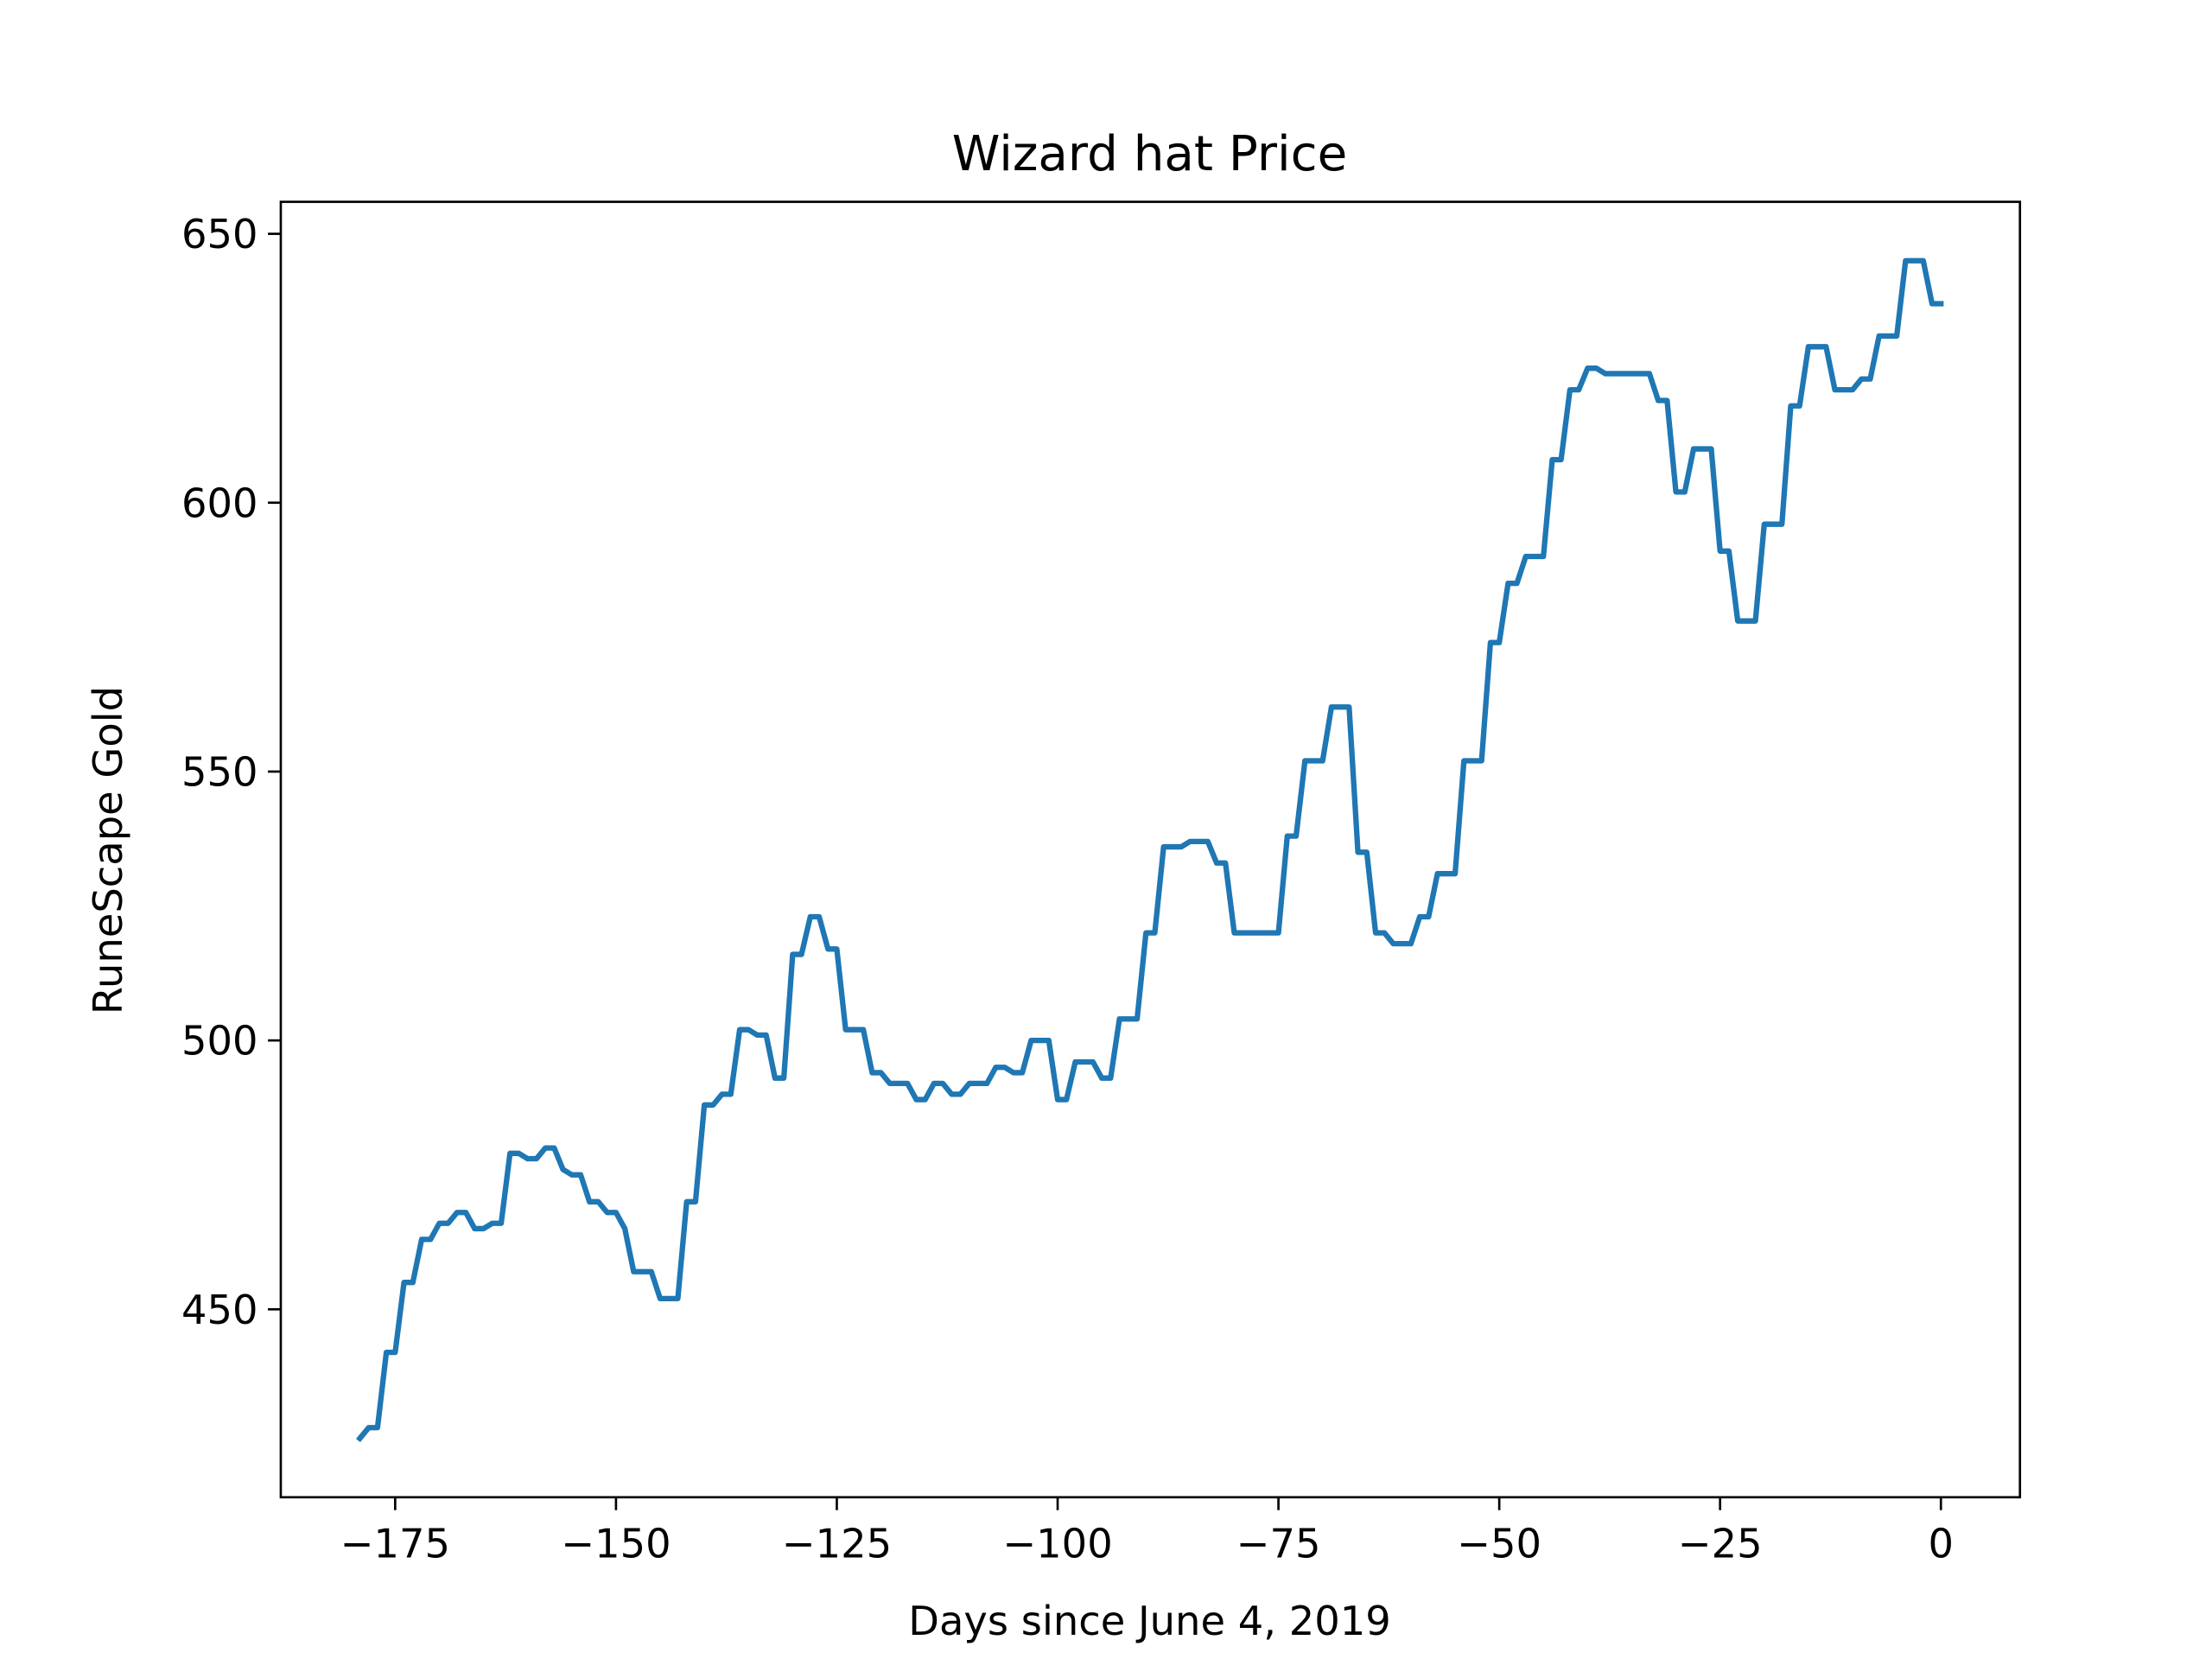  I want to click on y-tick-label: 500, so click(219, 1041).